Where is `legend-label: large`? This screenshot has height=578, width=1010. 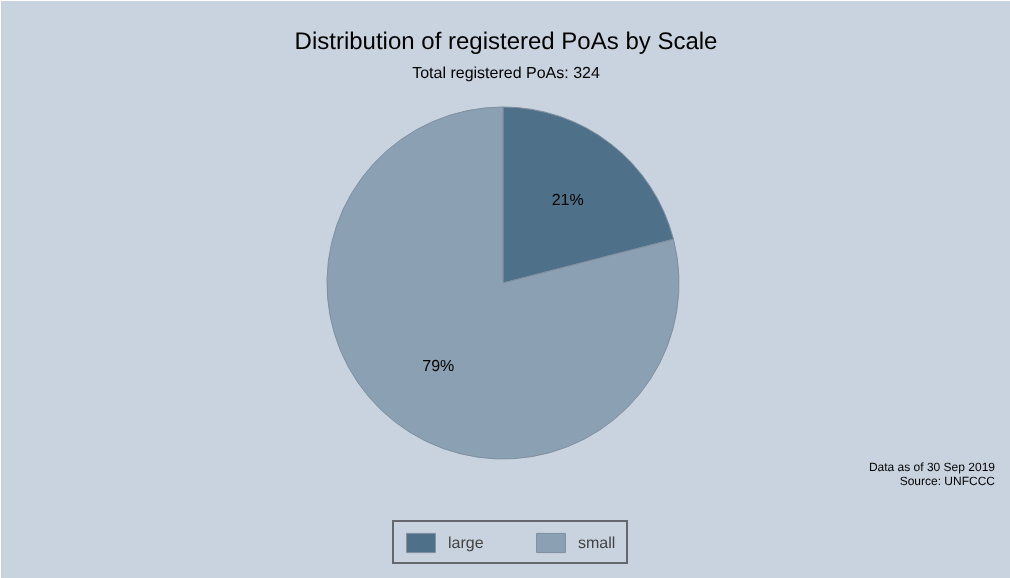
legend-label: large is located at coordinates (467, 542).